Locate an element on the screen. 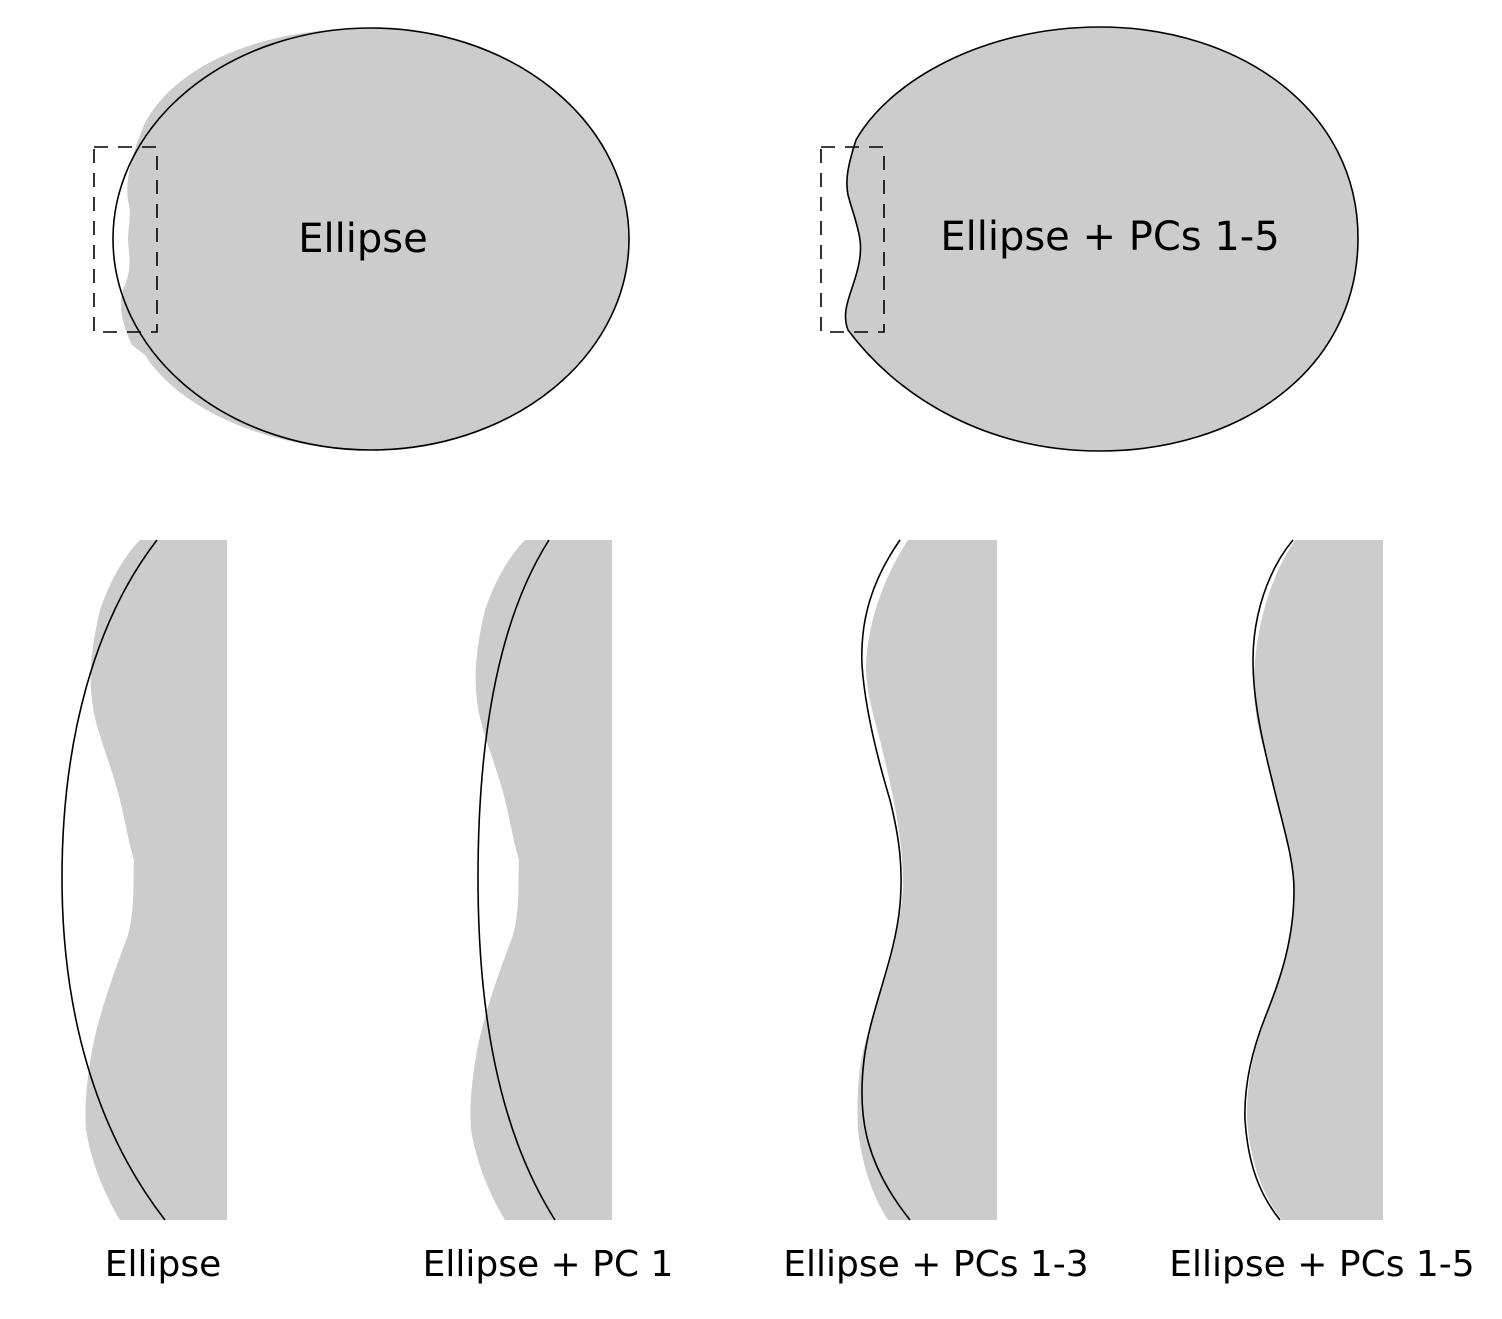  zoom-panel-ellipse-pcs-1-3: Ellipse + PCs 1-3 is located at coordinates (936, 912).